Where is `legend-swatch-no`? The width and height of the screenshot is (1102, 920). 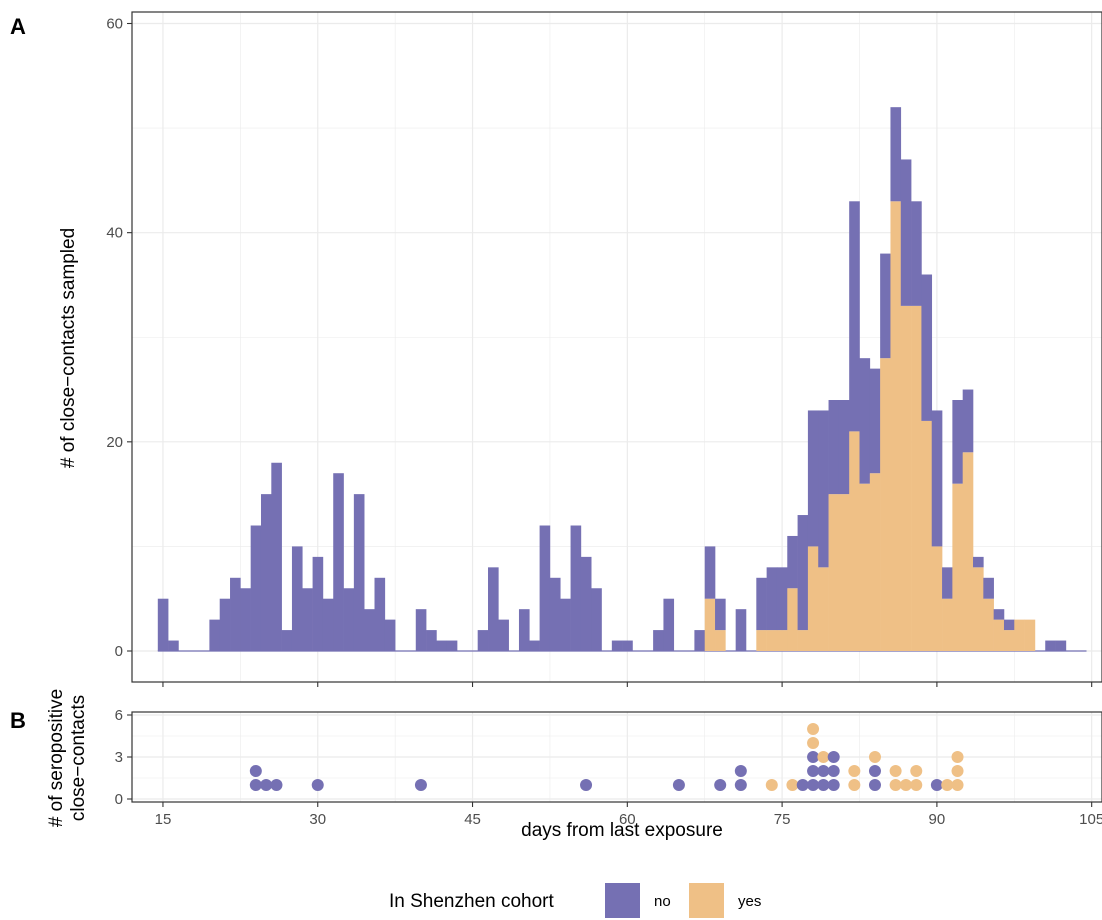
legend-swatch-no is located at coordinates (622, 900).